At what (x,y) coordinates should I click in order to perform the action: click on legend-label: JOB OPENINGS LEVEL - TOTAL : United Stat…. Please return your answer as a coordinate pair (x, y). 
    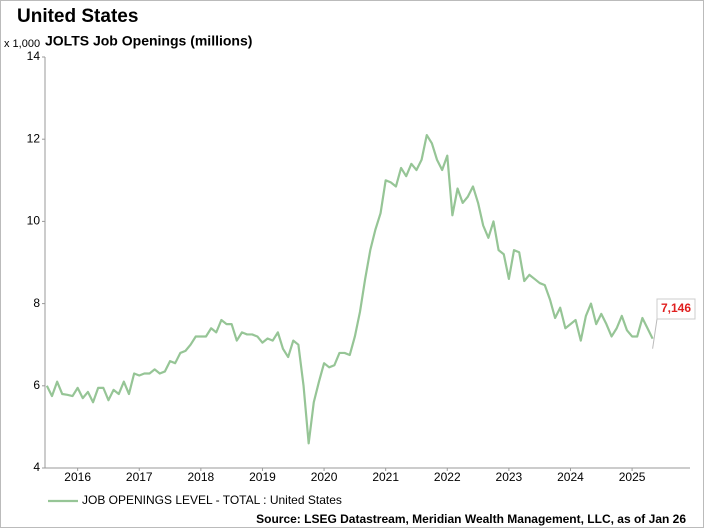
    Looking at the image, I should click on (212, 500).